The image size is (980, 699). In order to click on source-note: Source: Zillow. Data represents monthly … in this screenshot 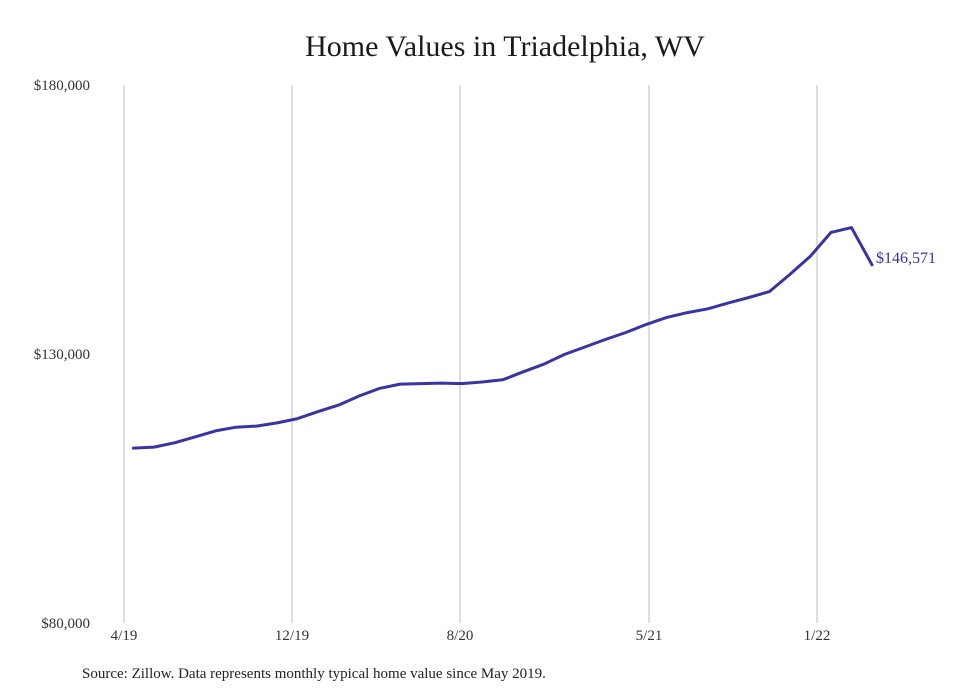, I will do `click(314, 674)`.